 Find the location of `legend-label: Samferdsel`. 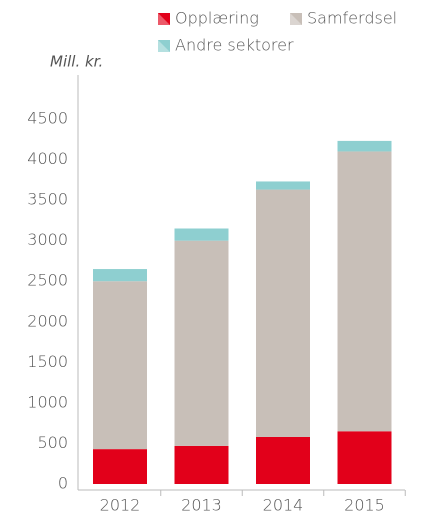

legend-label: Samferdsel is located at coordinates (352, 18).